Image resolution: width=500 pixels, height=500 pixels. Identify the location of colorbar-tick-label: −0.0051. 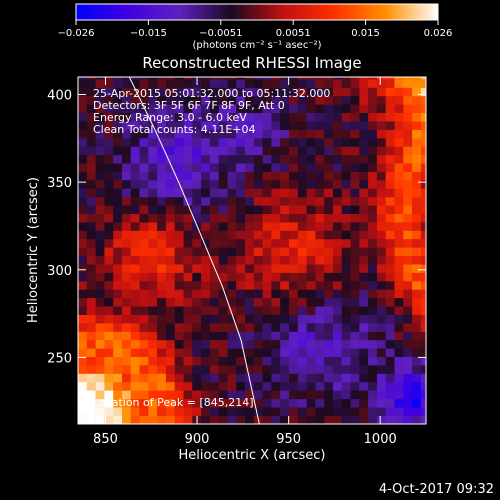
(220, 33).